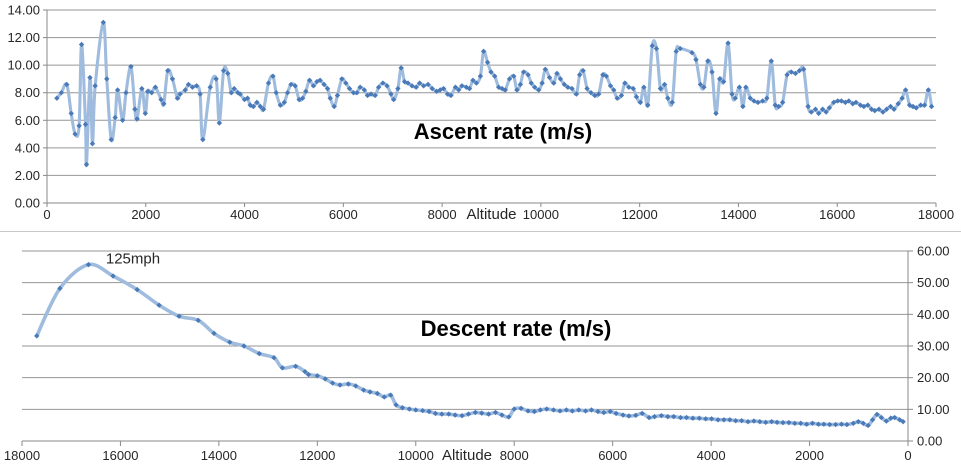  Describe the element at coordinates (738, 214) in the screenshot. I see `x-tick-label: 14000` at that location.